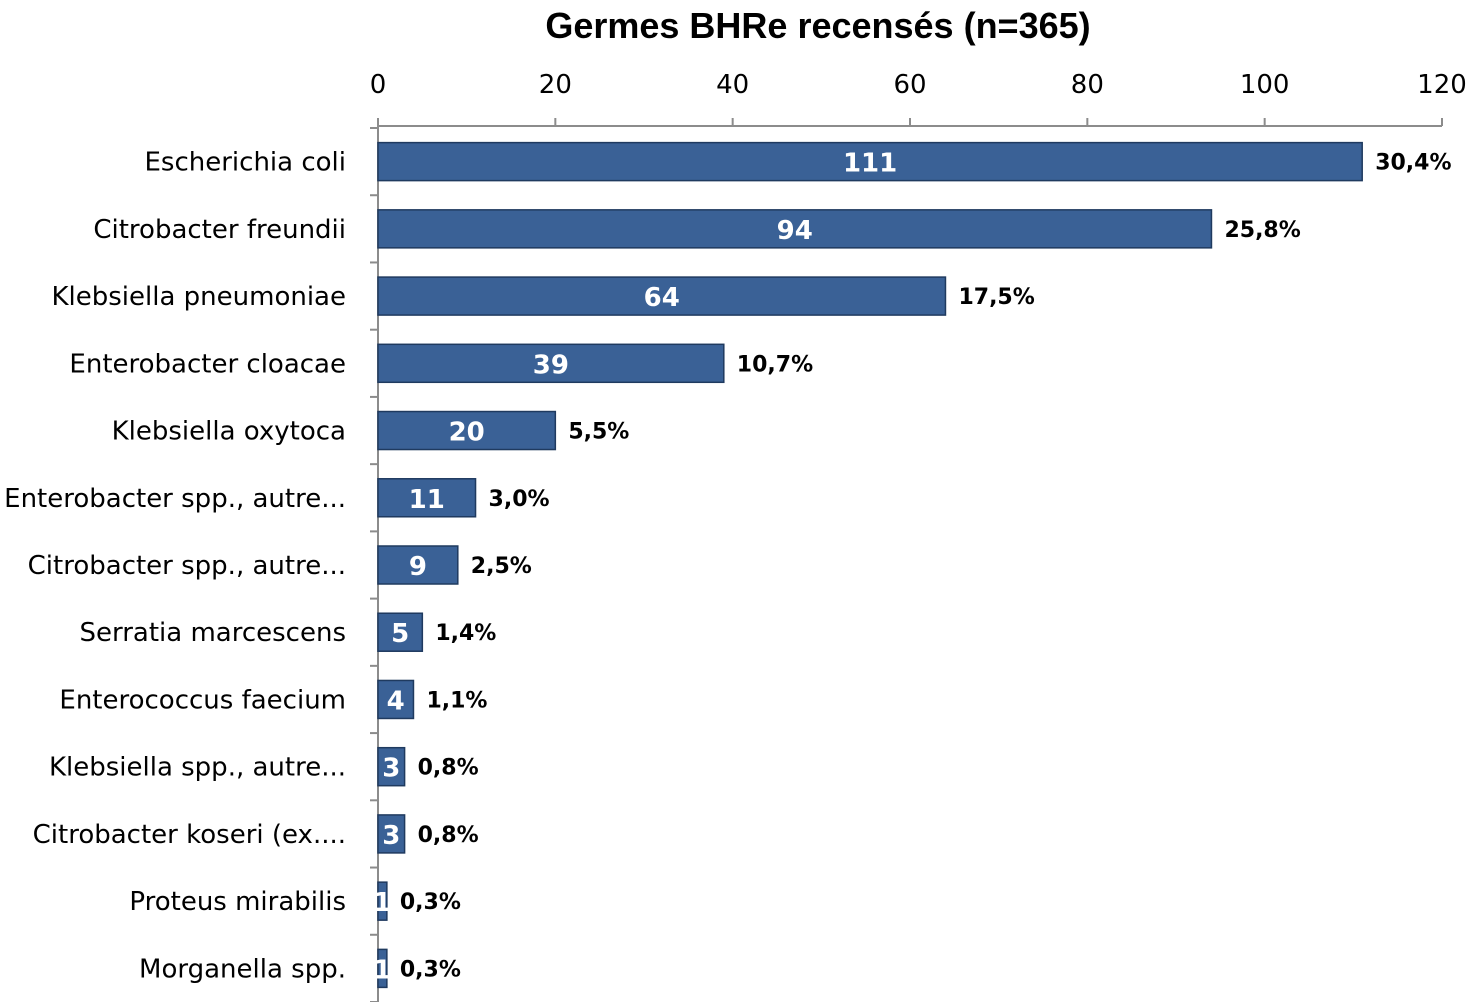  What do you see at coordinates (501, 566) in the screenshot?
I see `bar-percent-label: 2,5%` at bounding box center [501, 566].